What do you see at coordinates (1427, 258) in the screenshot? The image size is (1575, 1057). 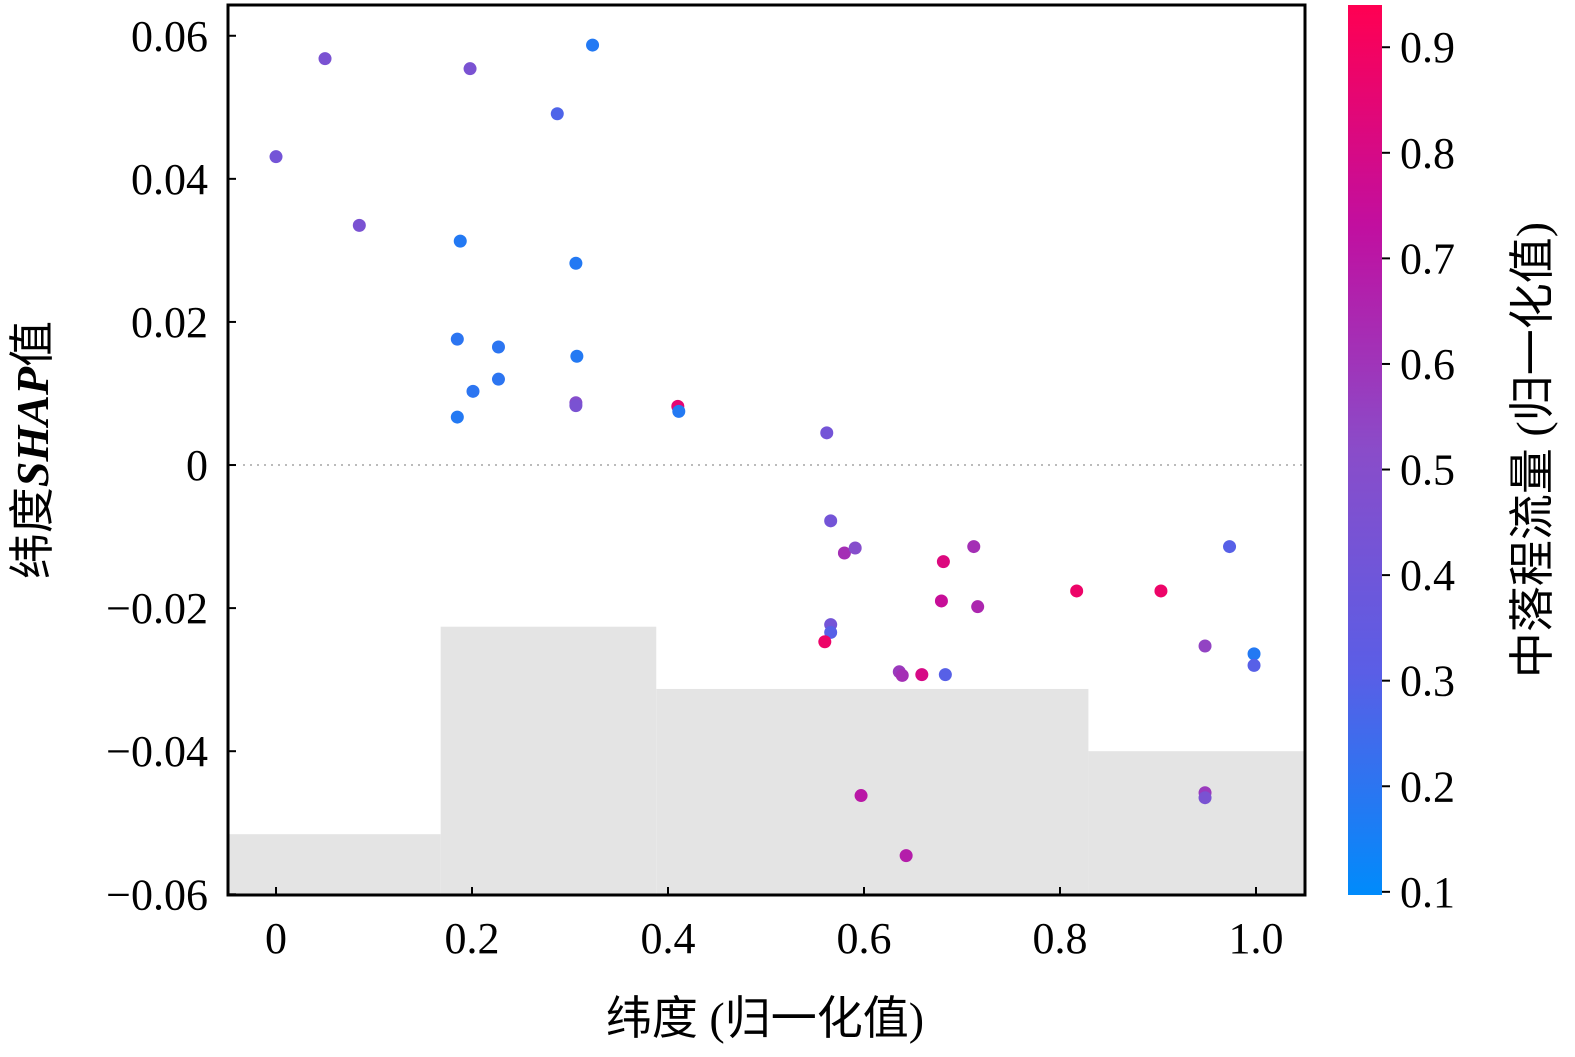 I see `colorbar-tick-label: 0.7` at bounding box center [1427, 258].